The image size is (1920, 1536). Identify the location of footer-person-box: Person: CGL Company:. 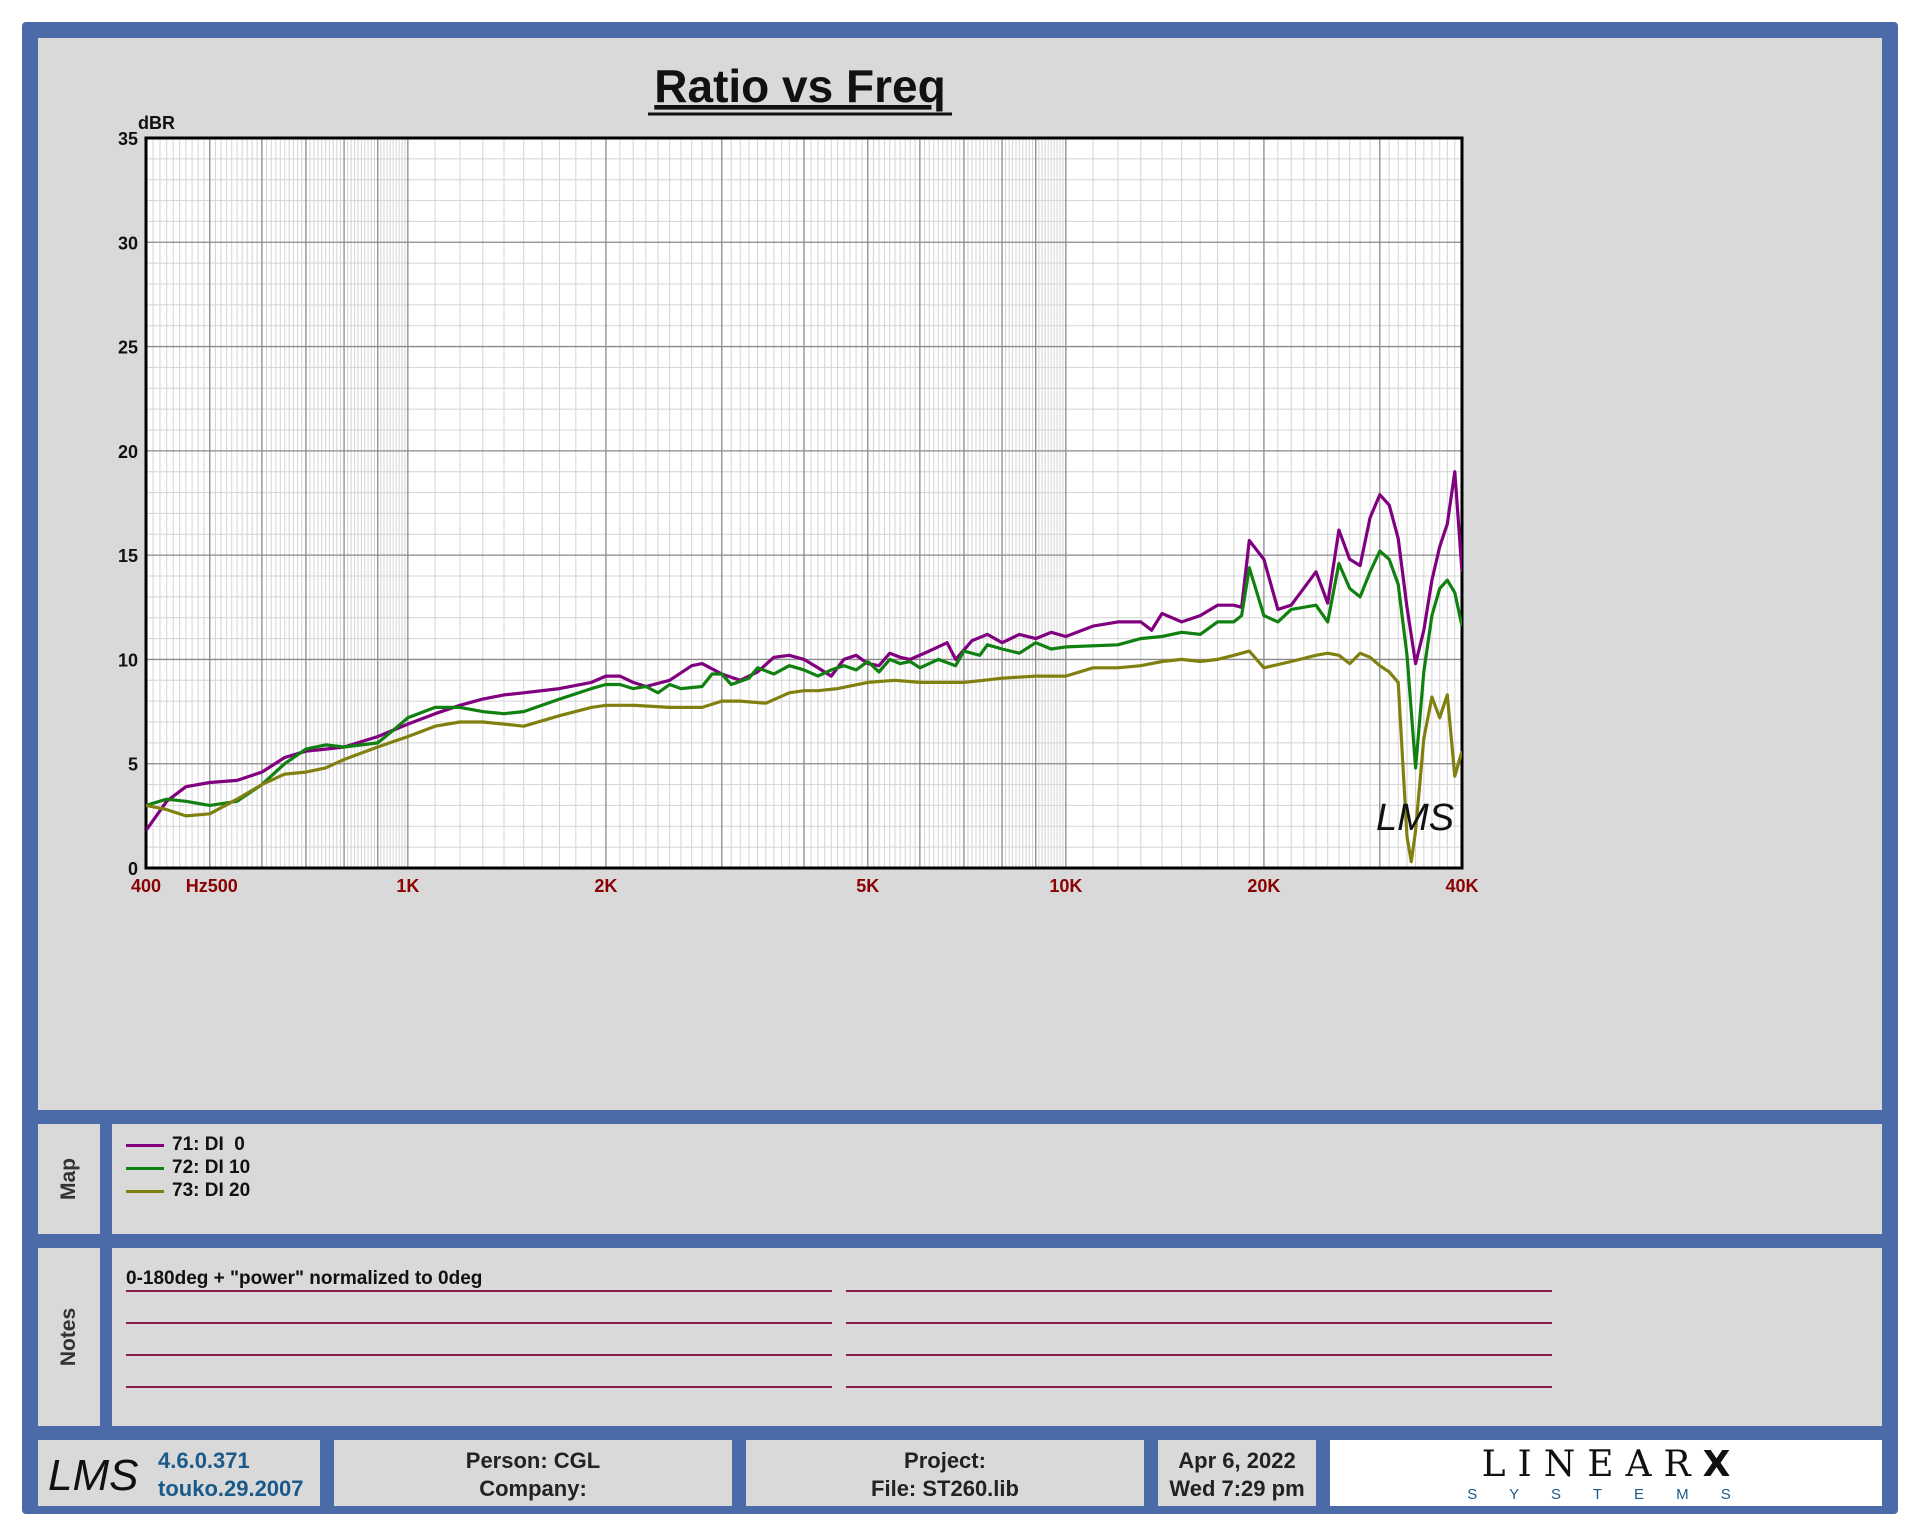
(533, 1473).